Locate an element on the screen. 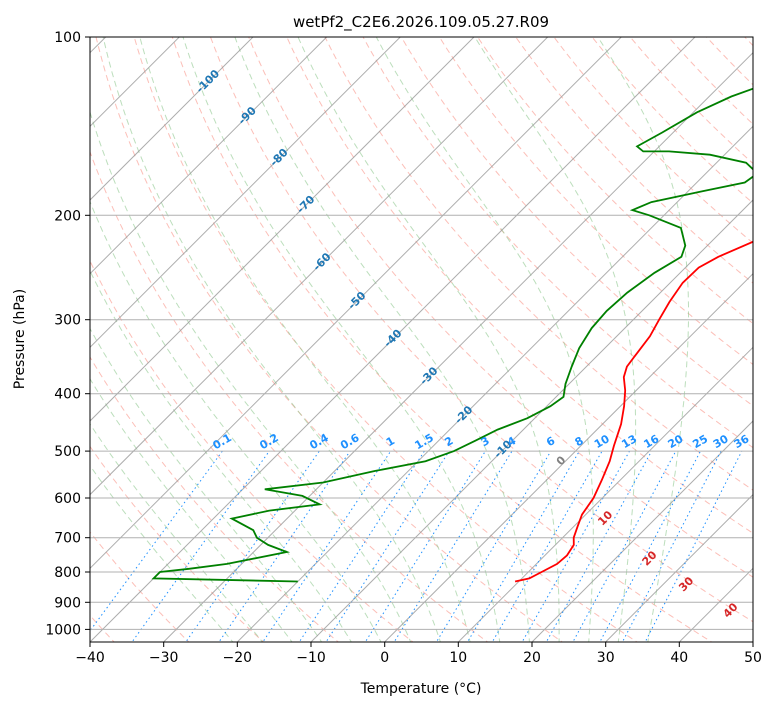 The image size is (775, 708). x-tick-label: 20 is located at coordinates (532, 658).